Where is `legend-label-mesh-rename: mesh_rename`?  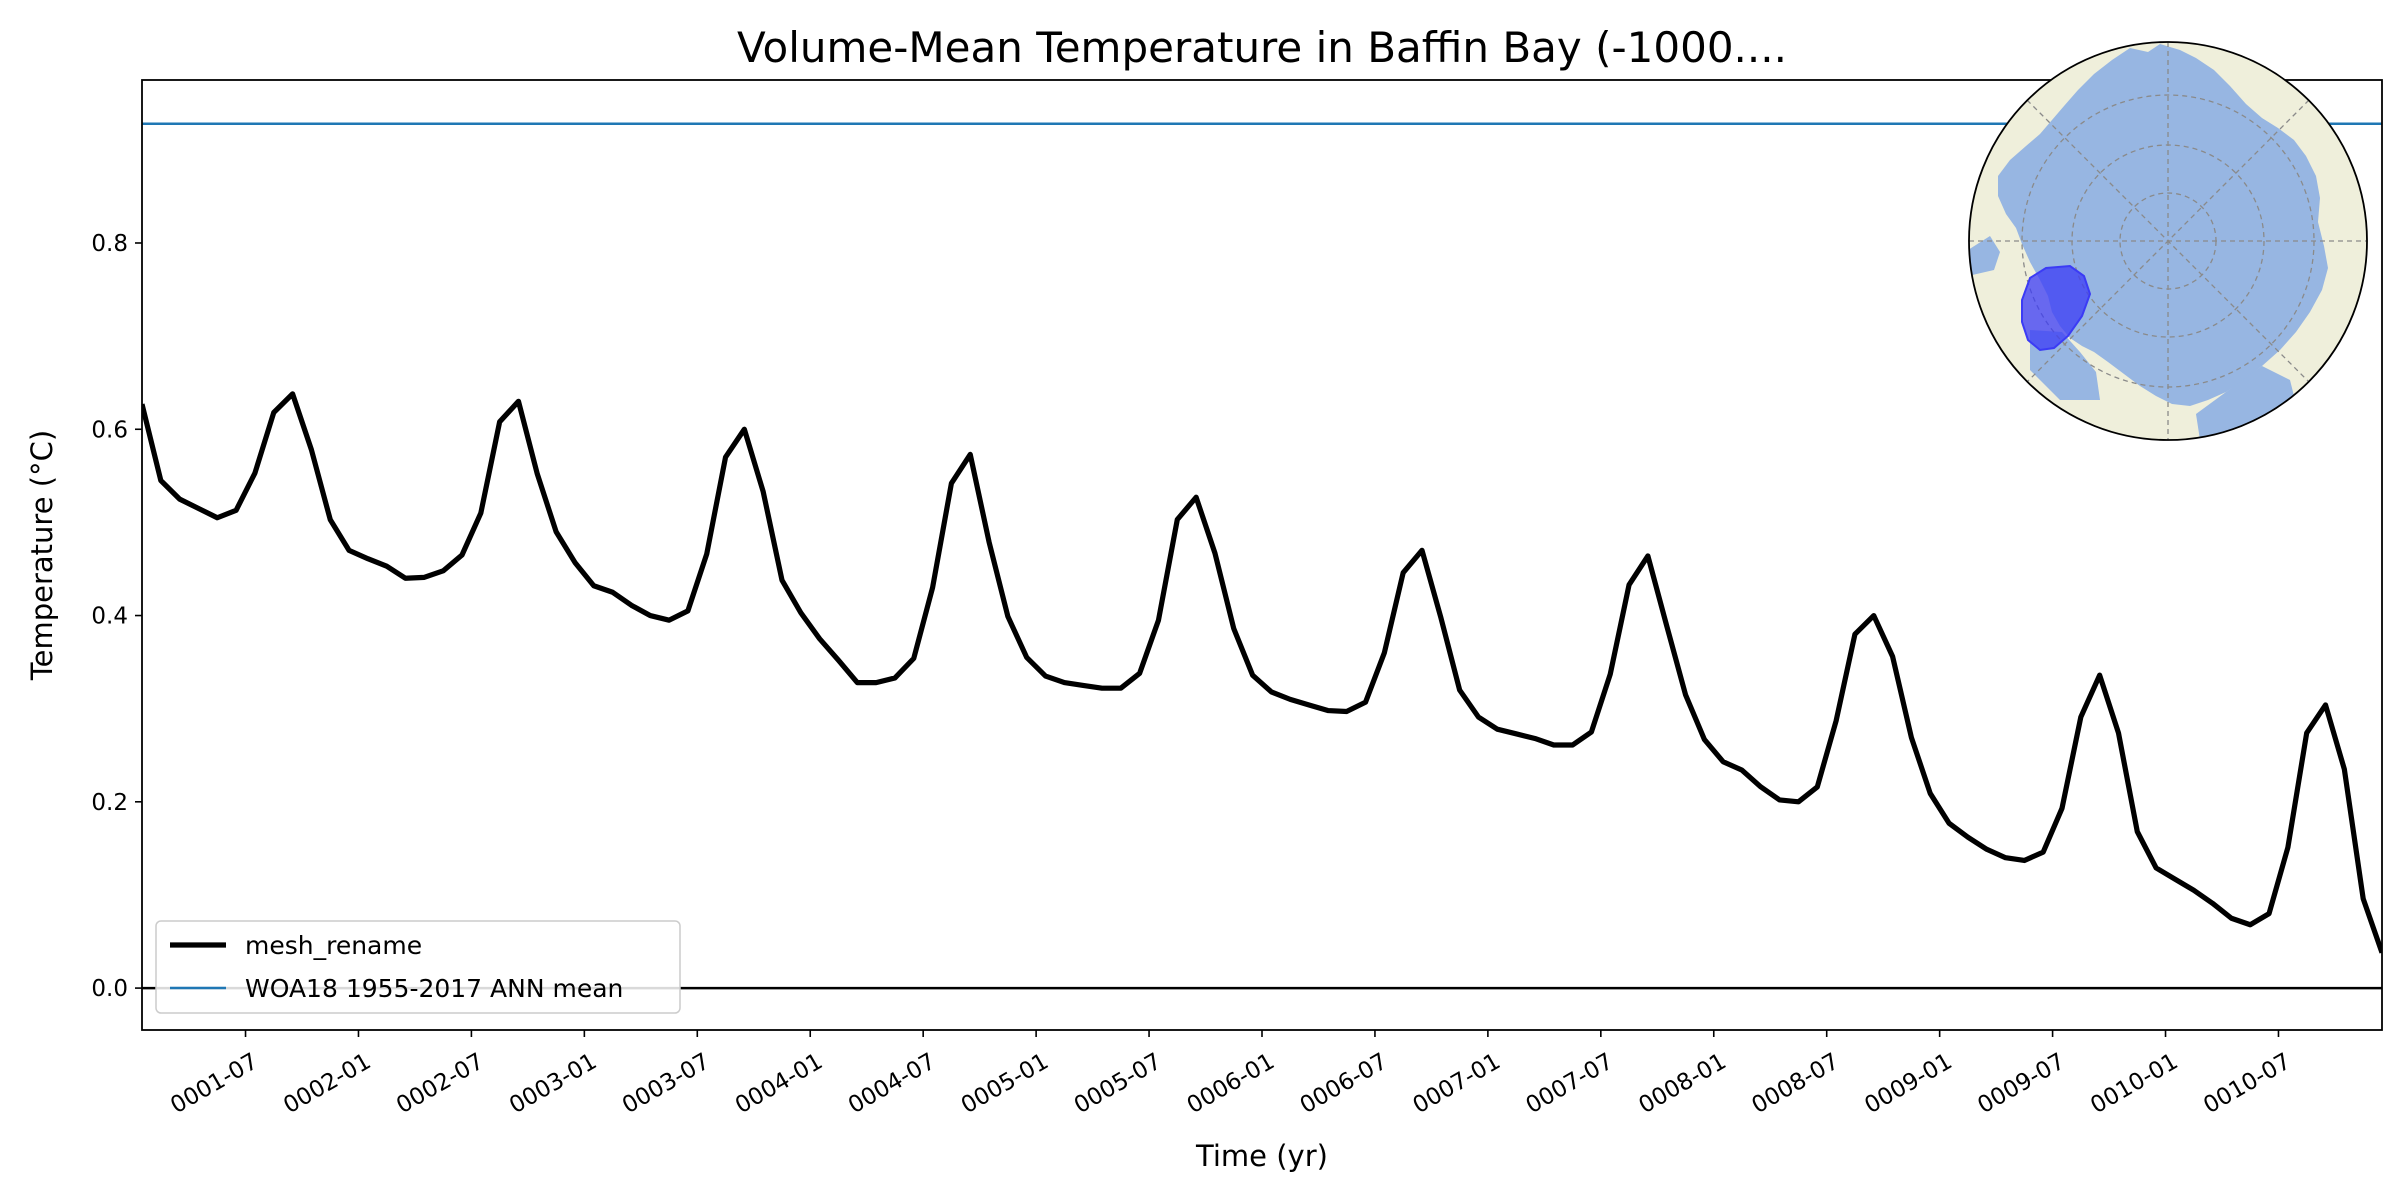
legend-label-mesh-rename: mesh_rename is located at coordinates (333, 945).